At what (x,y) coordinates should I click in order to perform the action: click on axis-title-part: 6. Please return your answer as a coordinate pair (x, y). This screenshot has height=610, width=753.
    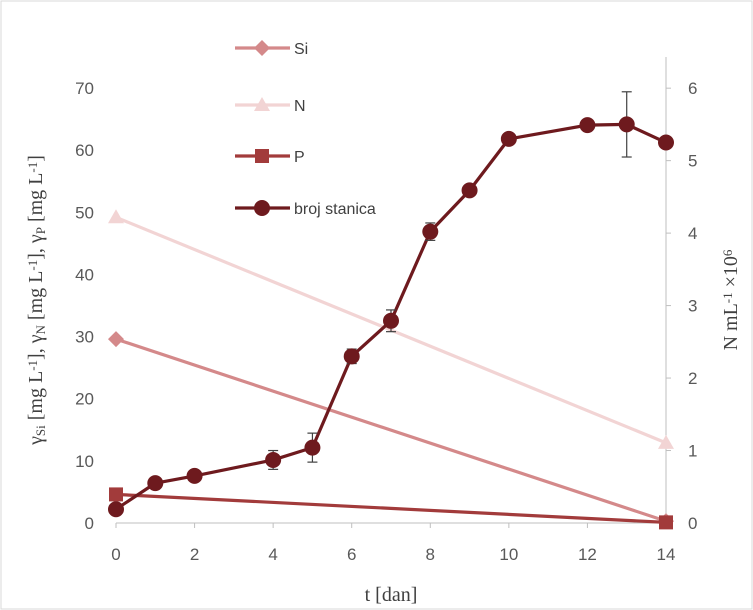
    Looking at the image, I should click on (727, 252).